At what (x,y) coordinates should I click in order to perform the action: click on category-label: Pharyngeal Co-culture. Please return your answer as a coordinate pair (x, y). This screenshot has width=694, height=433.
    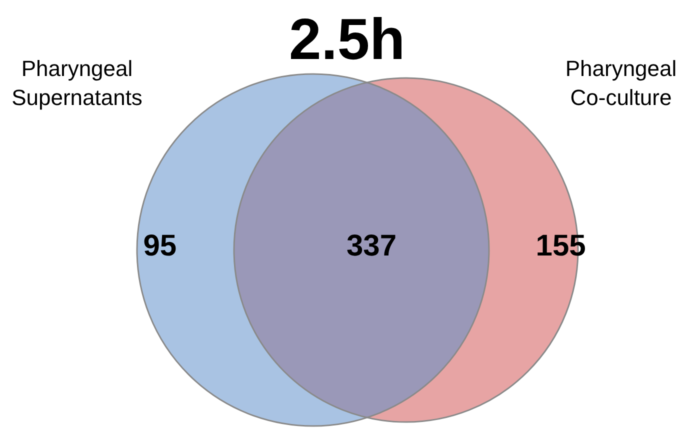
    Looking at the image, I should click on (621, 83).